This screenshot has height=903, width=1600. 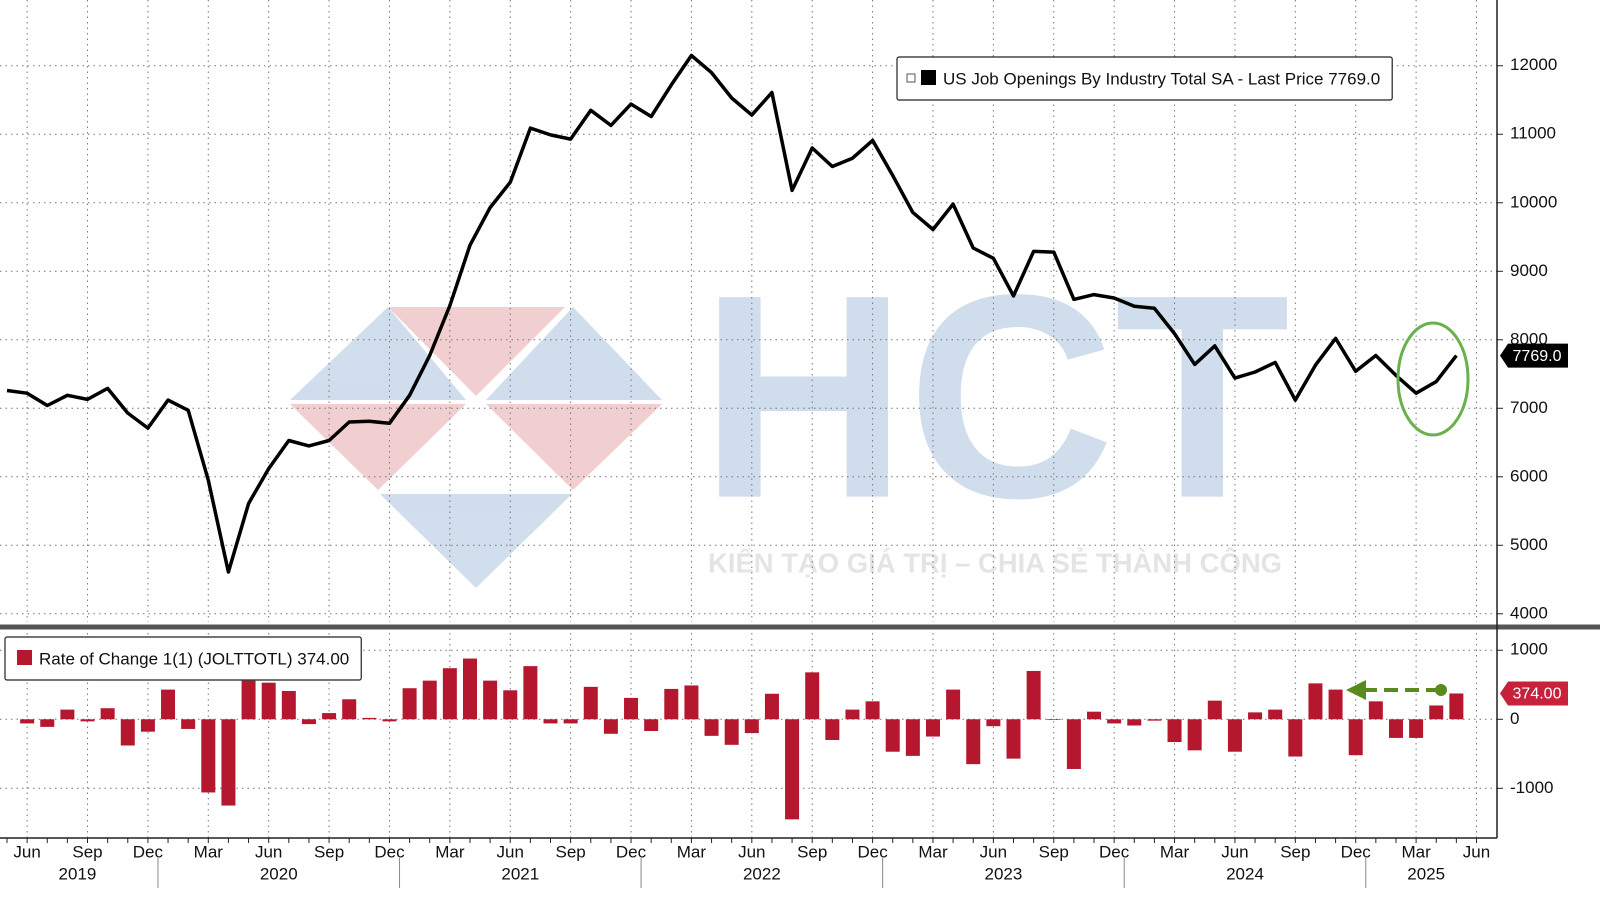 What do you see at coordinates (1514, 718) in the screenshot?
I see `y-tick-label: 0` at bounding box center [1514, 718].